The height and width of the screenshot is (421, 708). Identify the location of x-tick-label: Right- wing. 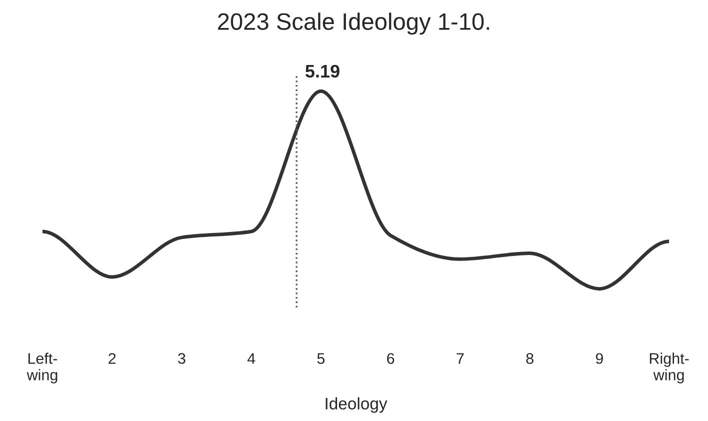
(669, 368).